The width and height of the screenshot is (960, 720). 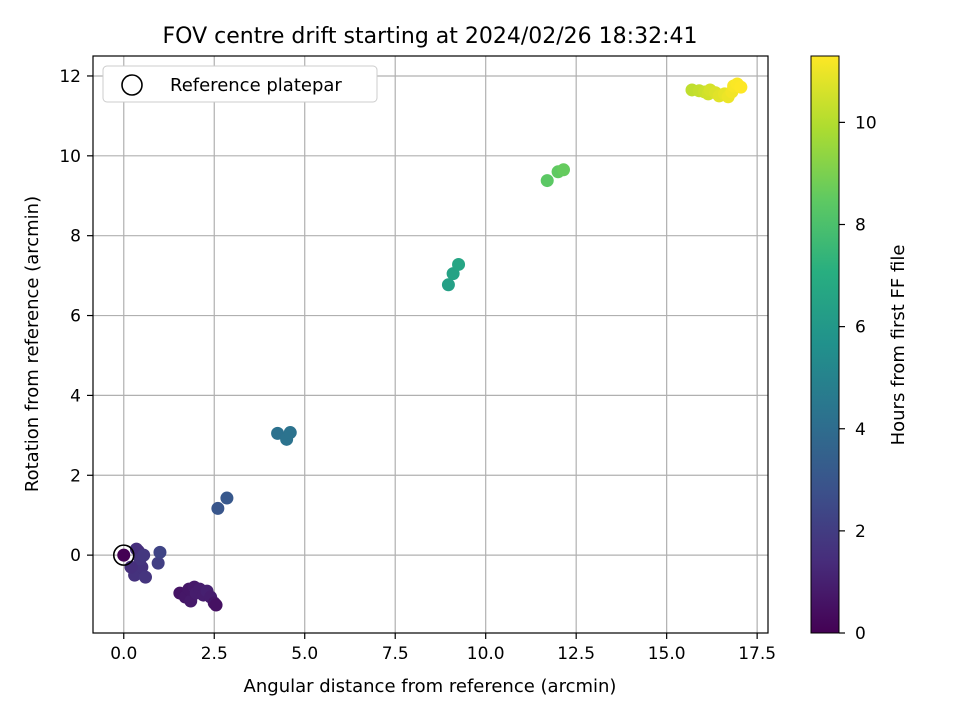 I want to click on y-tick-label: 10, so click(x=70, y=157).